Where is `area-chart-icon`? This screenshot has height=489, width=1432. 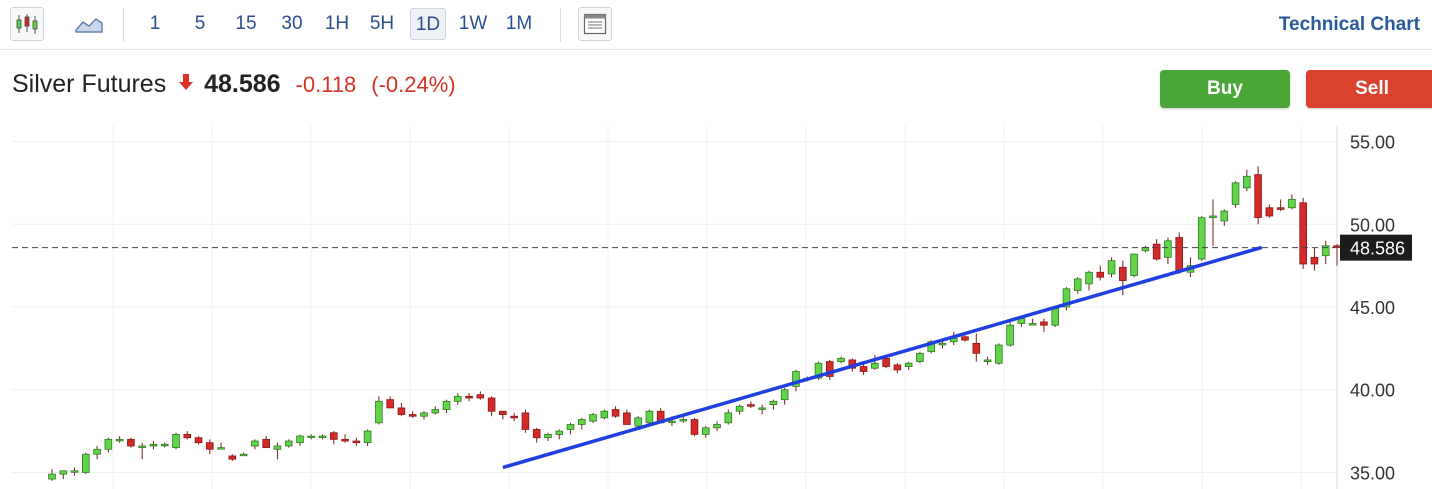
area-chart-icon is located at coordinates (89, 24).